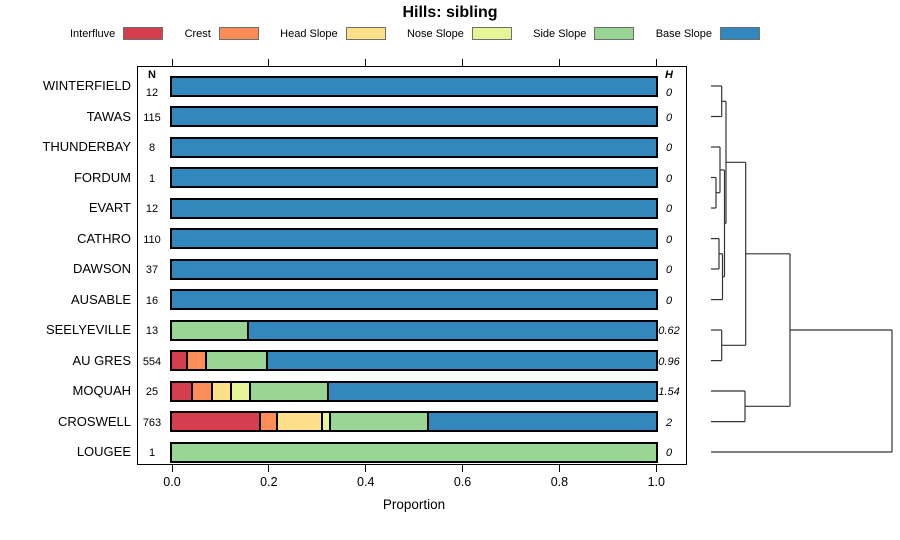 This screenshot has height=540, width=900. Describe the element at coordinates (104, 238) in the screenshot. I see `row-label-cathro: CATHRO` at that location.